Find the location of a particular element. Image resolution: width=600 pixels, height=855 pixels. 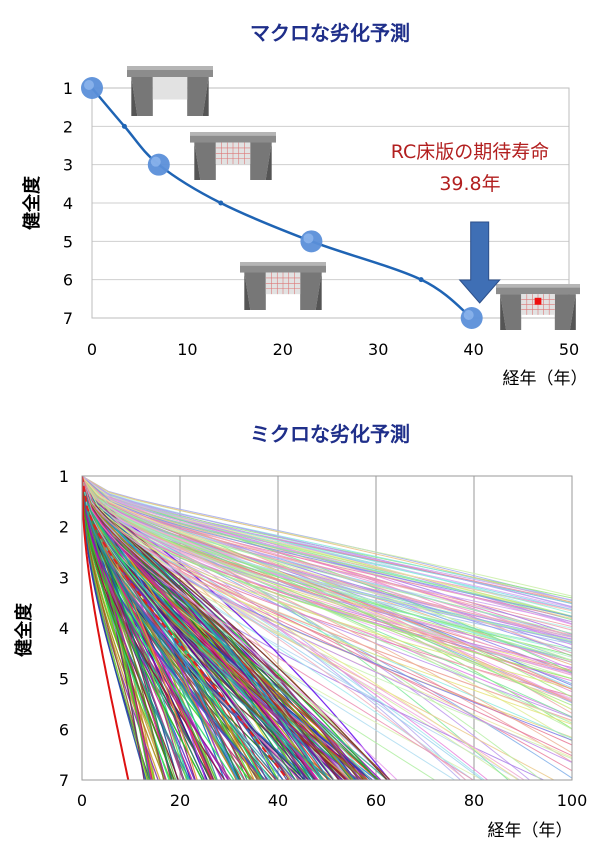

macro-x-tick-label: 20 is located at coordinates (283, 349).